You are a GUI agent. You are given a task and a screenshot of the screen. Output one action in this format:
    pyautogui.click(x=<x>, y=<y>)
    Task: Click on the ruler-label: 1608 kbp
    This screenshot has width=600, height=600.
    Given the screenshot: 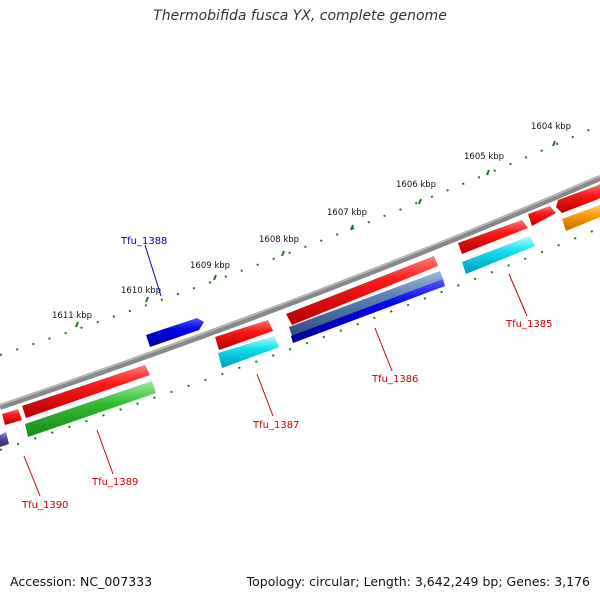 What is the action you would take?
    pyautogui.click(x=279, y=240)
    